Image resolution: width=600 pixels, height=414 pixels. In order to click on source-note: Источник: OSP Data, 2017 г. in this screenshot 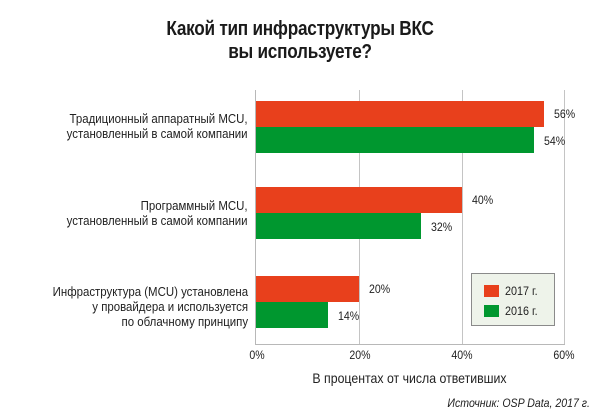, I will do `click(518, 403)`.